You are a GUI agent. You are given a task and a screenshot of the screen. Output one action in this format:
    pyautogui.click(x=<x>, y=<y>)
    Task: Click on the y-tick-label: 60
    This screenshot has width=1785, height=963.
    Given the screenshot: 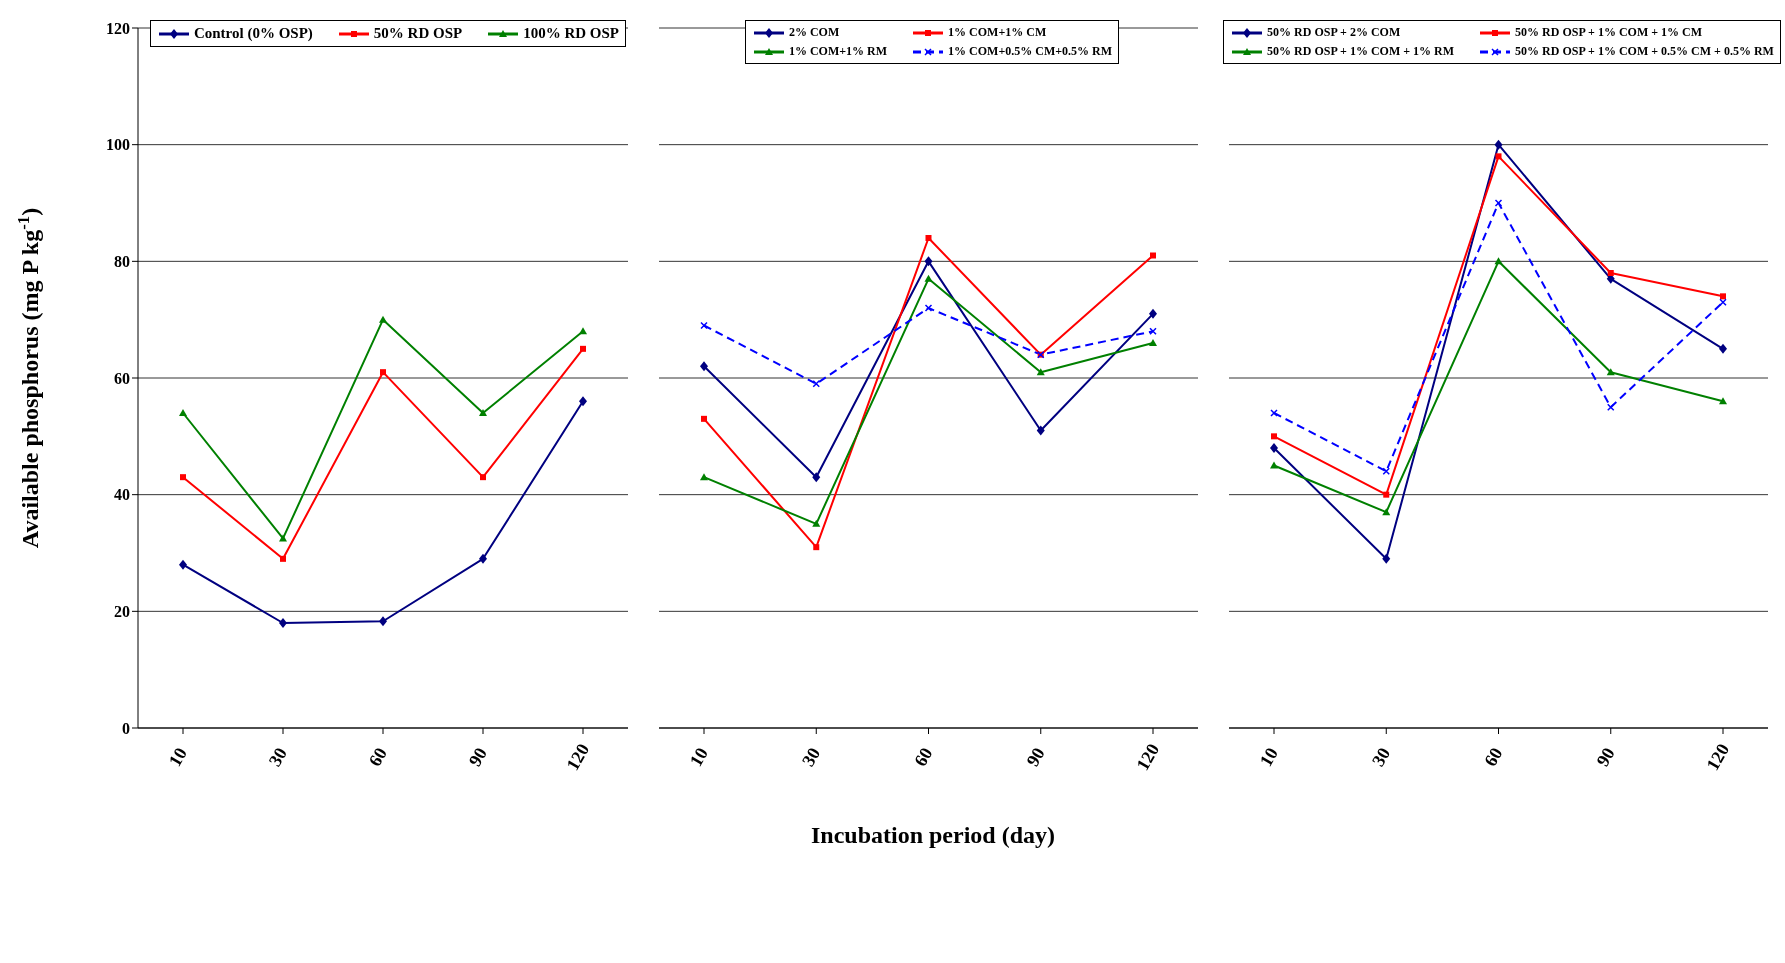 What is the action you would take?
    pyautogui.click(x=122, y=378)
    